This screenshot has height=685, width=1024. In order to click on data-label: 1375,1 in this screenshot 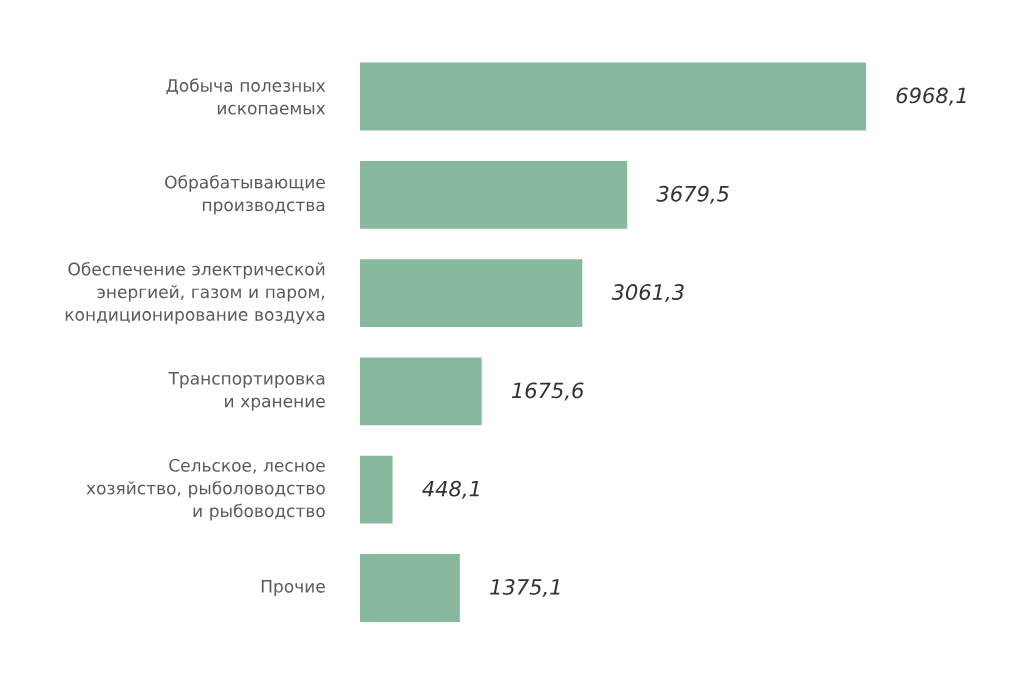, I will do `click(525, 588)`.